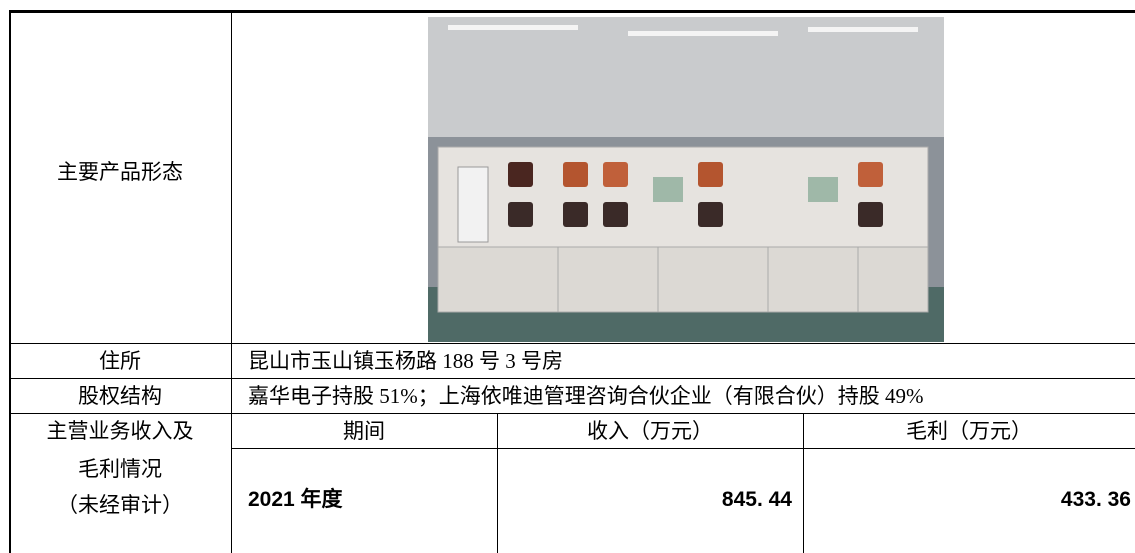 This screenshot has width=1135, height=553. Describe the element at coordinates (120, 396) in the screenshot. I see `row-label: 股权结构` at that location.